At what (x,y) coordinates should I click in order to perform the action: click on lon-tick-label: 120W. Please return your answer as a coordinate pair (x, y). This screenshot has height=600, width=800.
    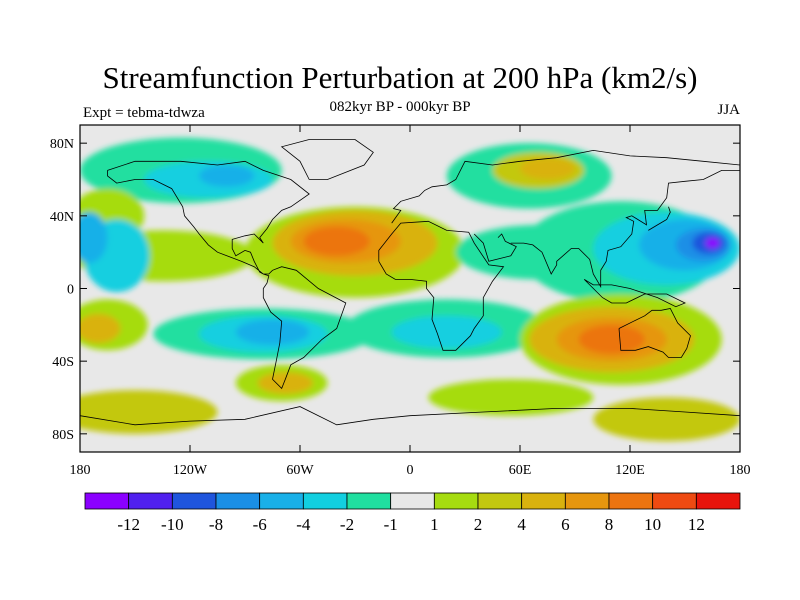
    Looking at the image, I should click on (190, 470).